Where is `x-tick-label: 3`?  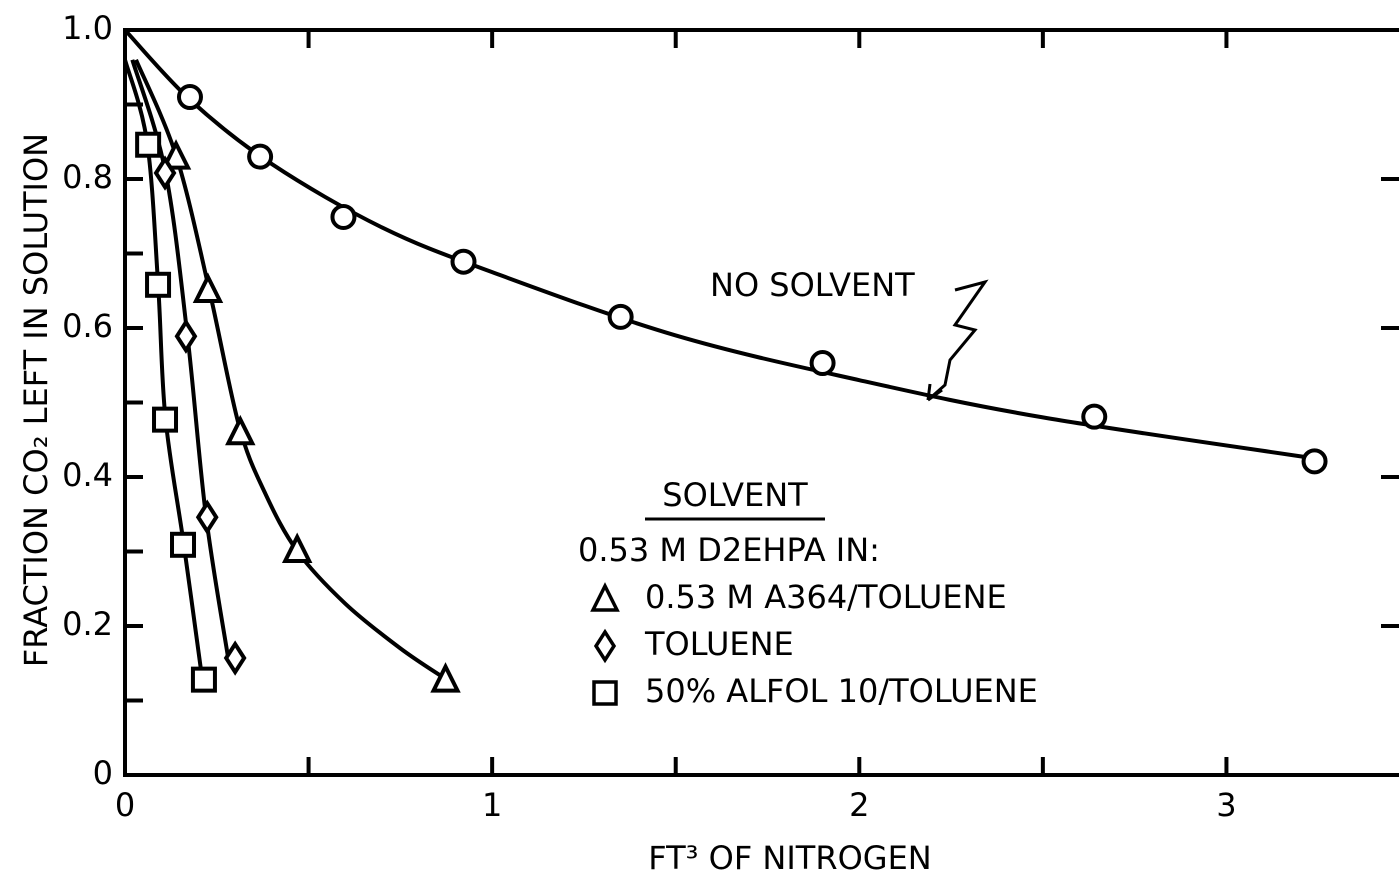
x-tick-label: 3 is located at coordinates (1226, 805).